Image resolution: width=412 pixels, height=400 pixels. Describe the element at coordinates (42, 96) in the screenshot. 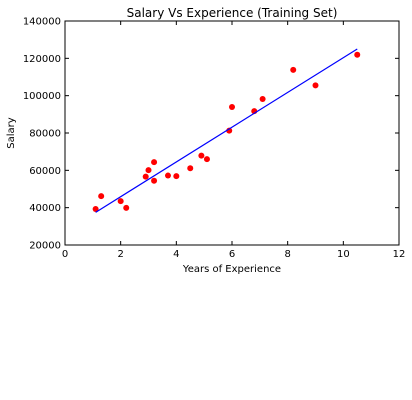

I see `y-tick-label: 100000` at that location.